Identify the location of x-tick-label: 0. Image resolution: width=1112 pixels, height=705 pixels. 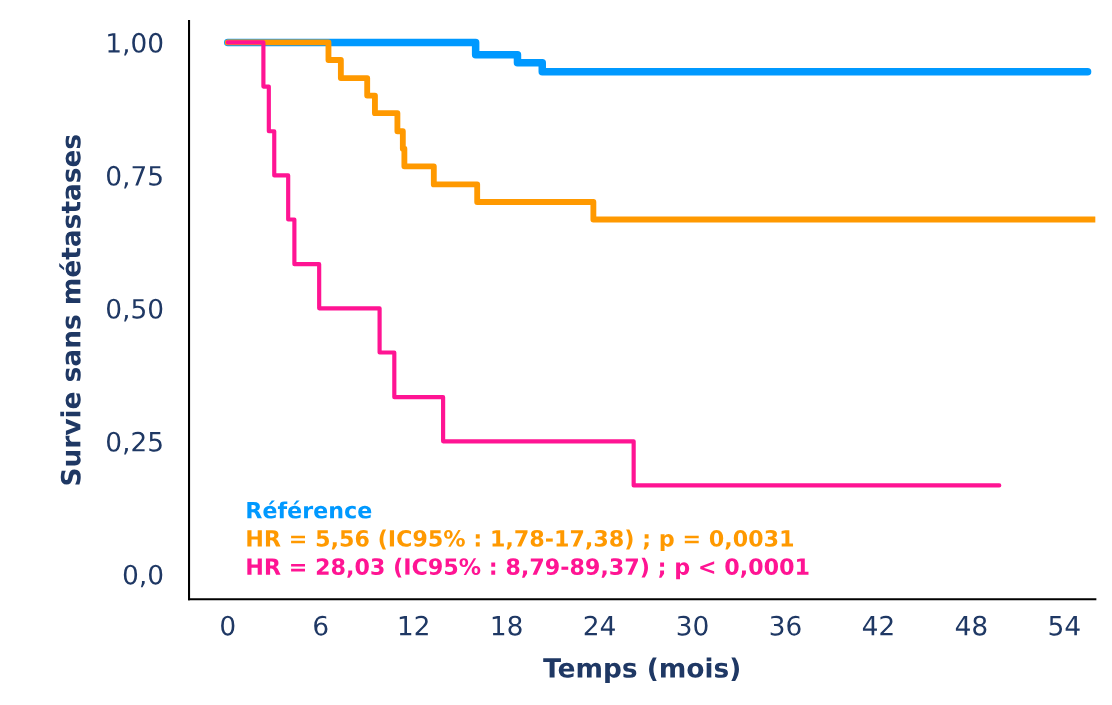
(228, 625).